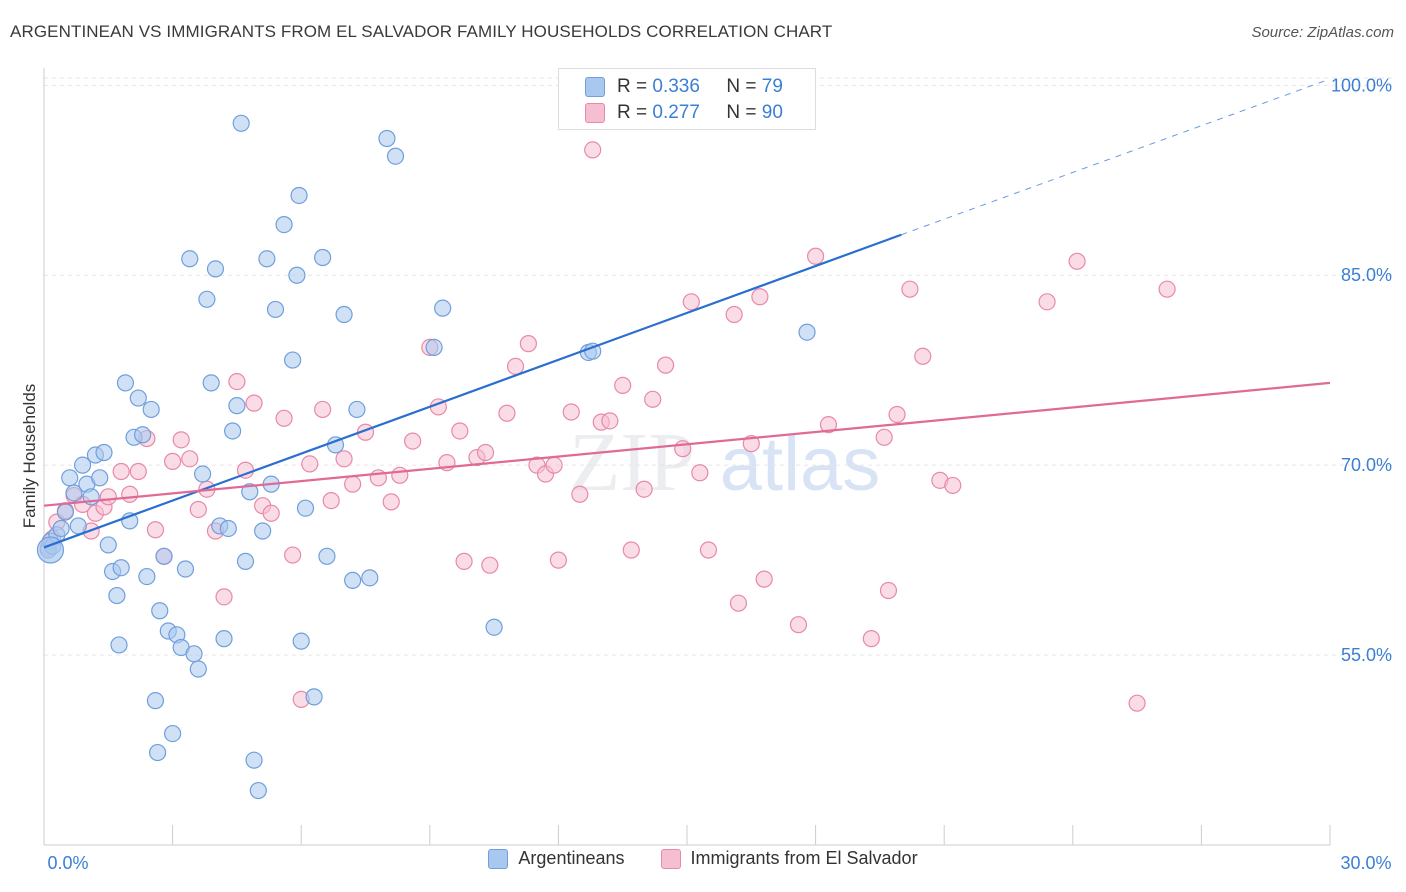 The image size is (1406, 892). I want to click on pink-r-label: R =, so click(632, 112).